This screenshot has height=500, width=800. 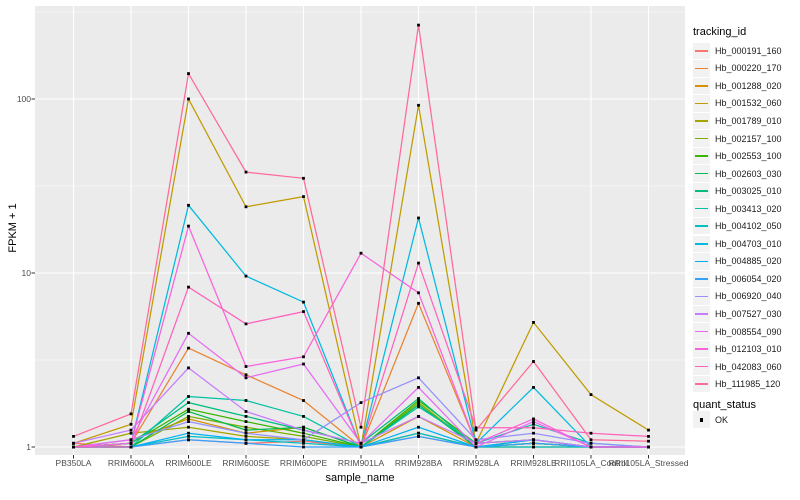 What do you see at coordinates (246, 463) in the screenshot?
I see `x-tick-label: RRIM600SE` at bounding box center [246, 463].